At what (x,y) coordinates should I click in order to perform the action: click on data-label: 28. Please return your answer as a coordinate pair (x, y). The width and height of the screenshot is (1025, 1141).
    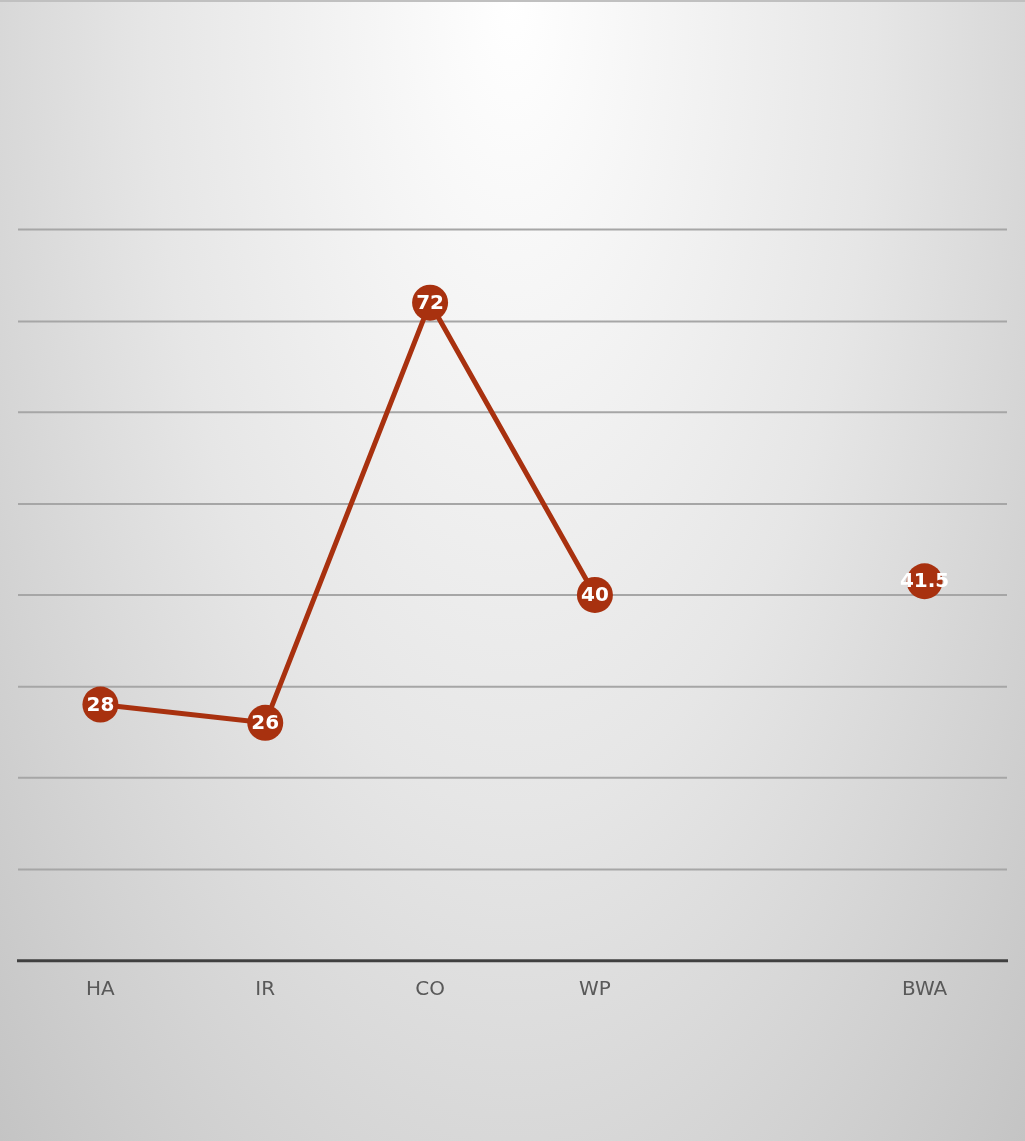
    Looking at the image, I should click on (100, 703).